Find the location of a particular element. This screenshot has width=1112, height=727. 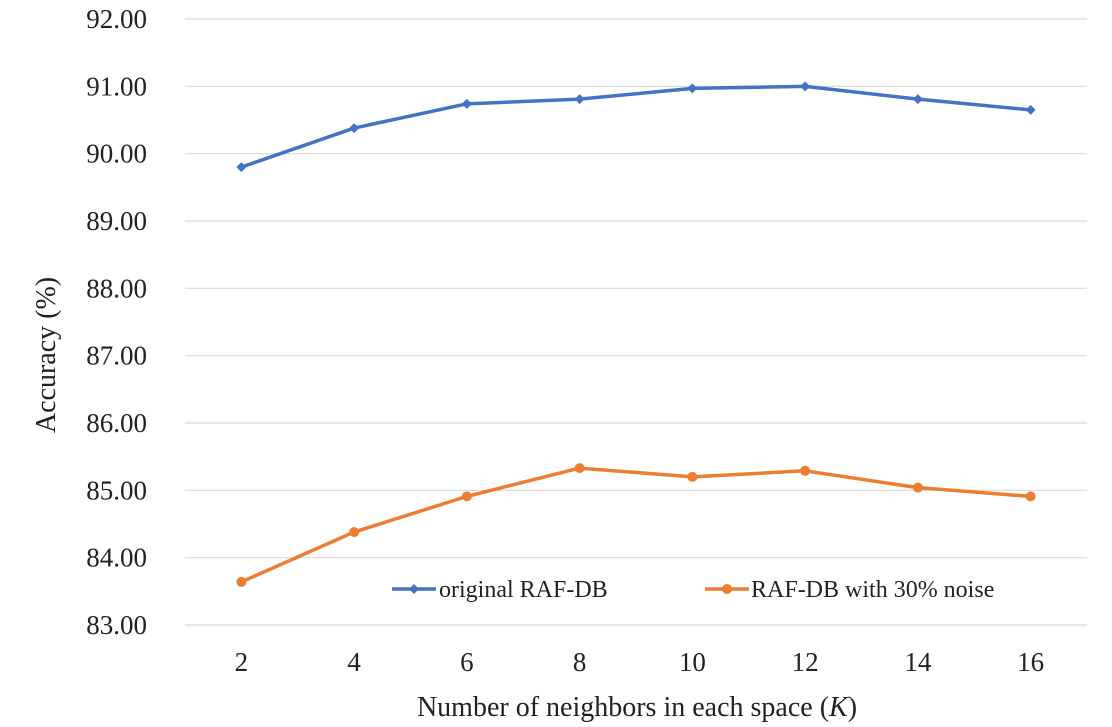

y-tick-label: 92.00 is located at coordinates (116, 19).